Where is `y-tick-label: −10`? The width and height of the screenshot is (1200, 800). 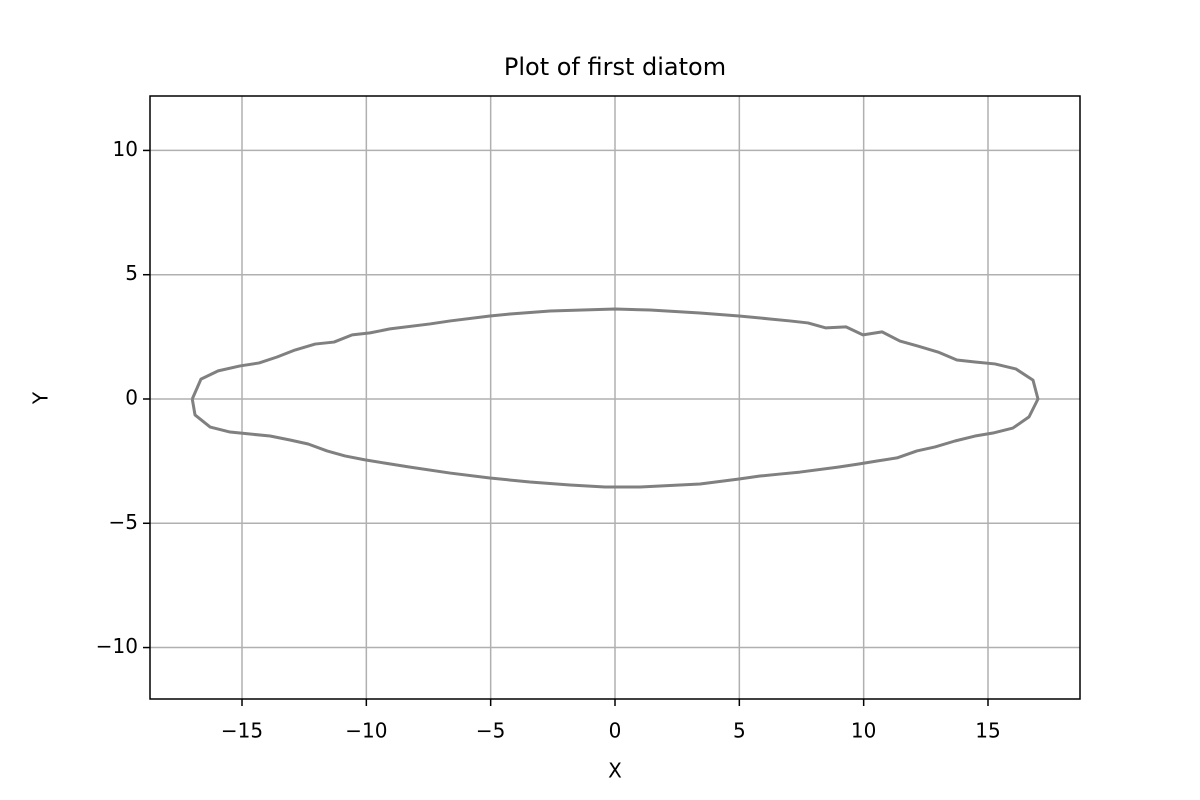 y-tick-label: −10 is located at coordinates (117, 646).